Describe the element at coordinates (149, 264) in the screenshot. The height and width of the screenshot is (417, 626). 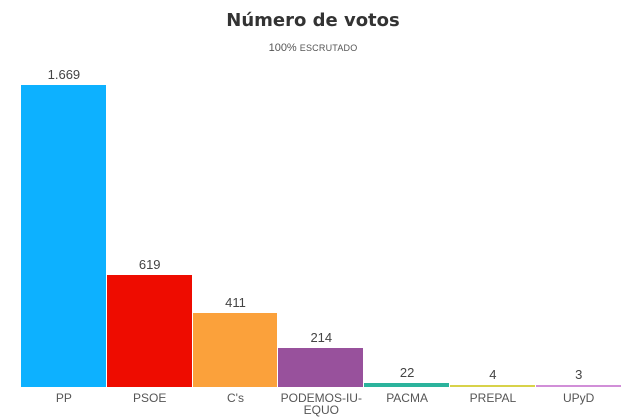
I see `bar-value-label: 619` at that location.